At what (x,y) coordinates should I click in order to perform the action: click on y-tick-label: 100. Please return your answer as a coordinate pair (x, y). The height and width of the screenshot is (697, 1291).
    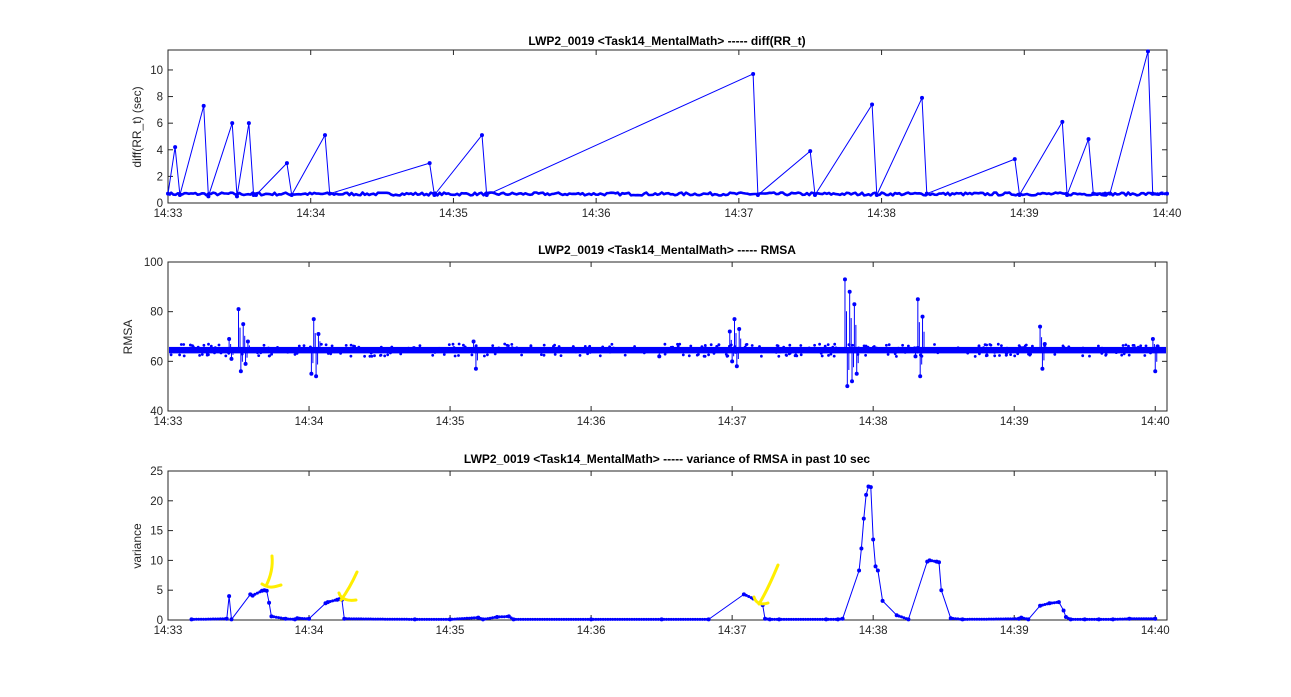
    Looking at the image, I should click on (153, 263).